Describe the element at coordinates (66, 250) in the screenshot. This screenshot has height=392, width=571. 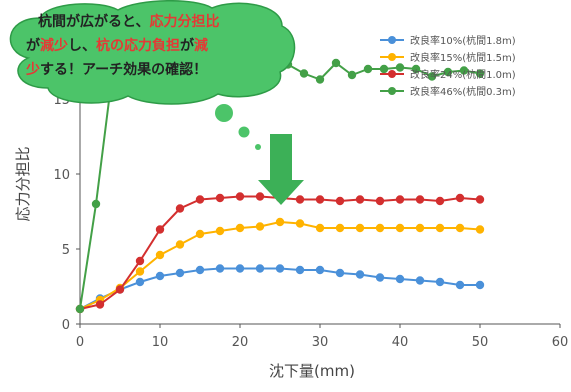
I see `y-tick-label: 5` at that location.